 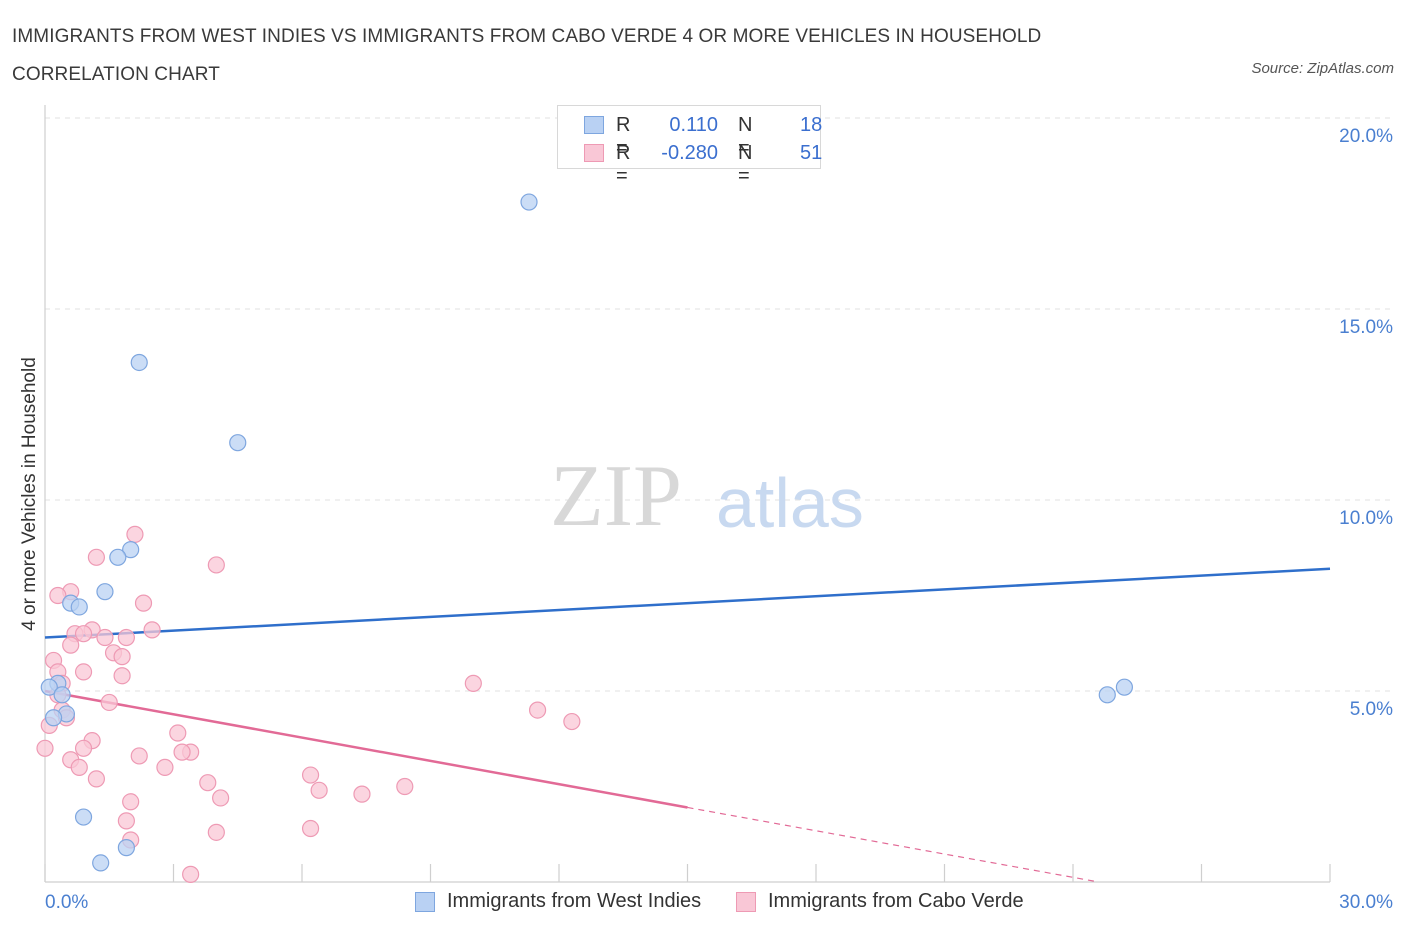 What do you see at coordinates (594, 153) in the screenshot?
I see `legend-swatch-cabo-verde` at bounding box center [594, 153].